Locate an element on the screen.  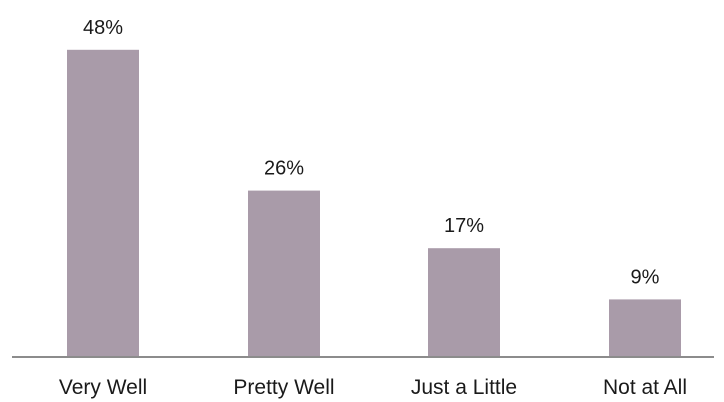
data-label-just-a-little: 17% is located at coordinates (464, 226).